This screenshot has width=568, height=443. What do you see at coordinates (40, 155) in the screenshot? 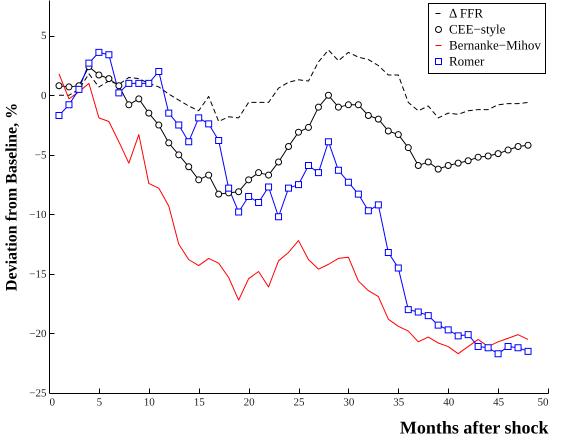
I see `y-tick-label: −5` at bounding box center [40, 155].